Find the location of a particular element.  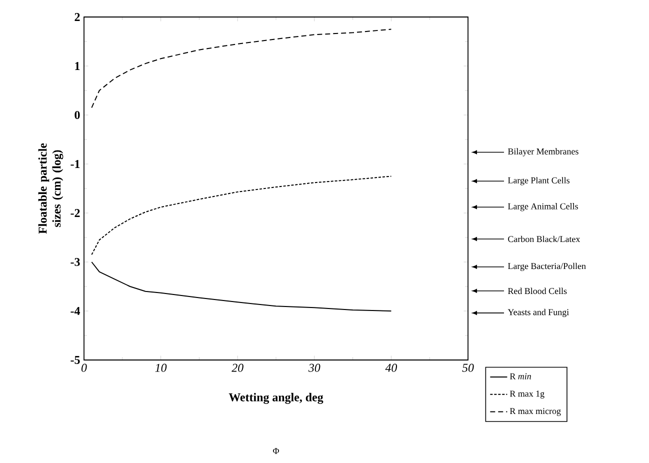

x-tick-label: 10 is located at coordinates (161, 368).